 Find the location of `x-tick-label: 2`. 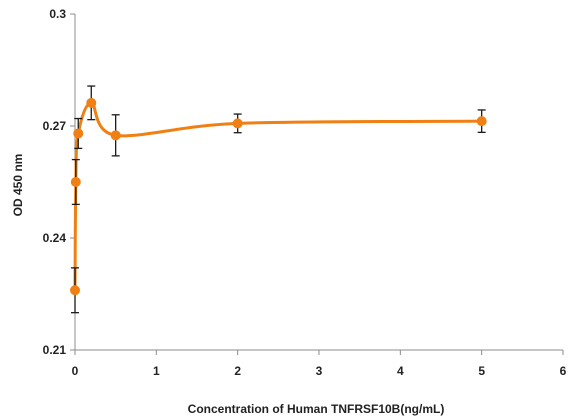

x-tick-label: 2 is located at coordinates (237, 371).